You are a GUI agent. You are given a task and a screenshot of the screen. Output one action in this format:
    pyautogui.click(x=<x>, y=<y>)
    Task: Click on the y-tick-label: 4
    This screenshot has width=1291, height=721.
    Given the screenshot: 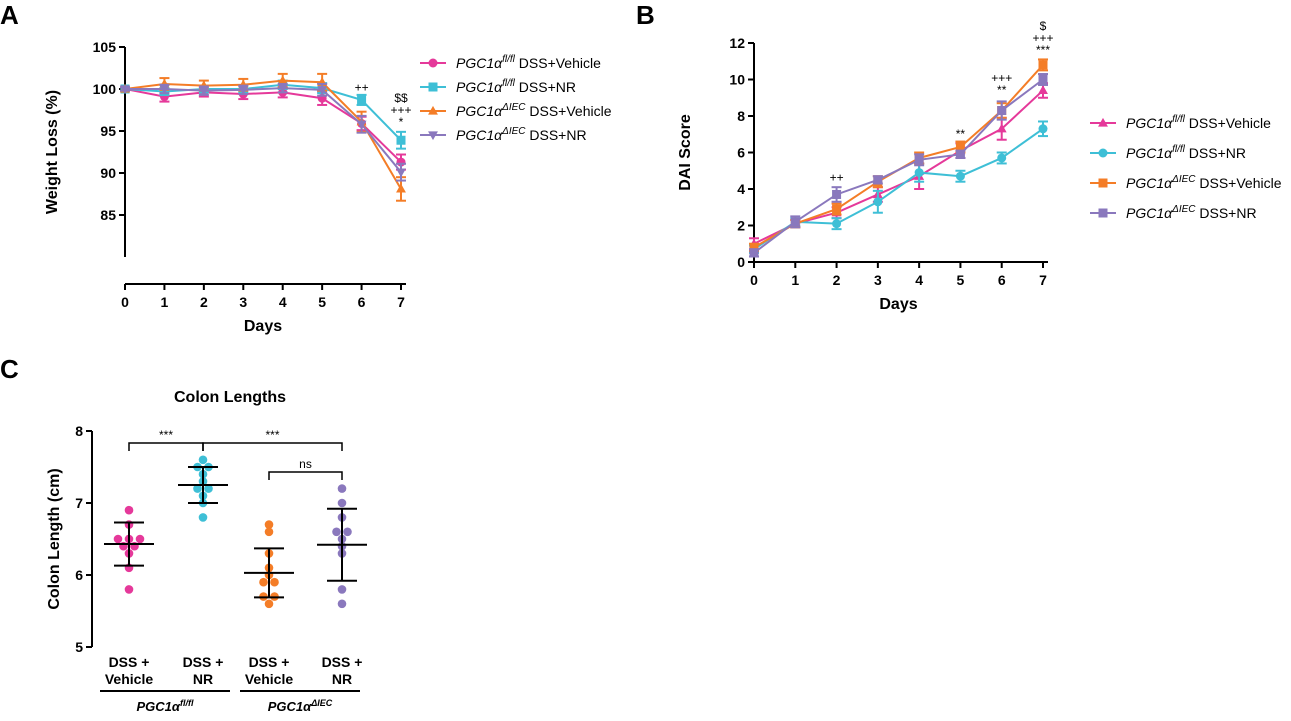 What is the action you would take?
    pyautogui.click(x=741, y=189)
    